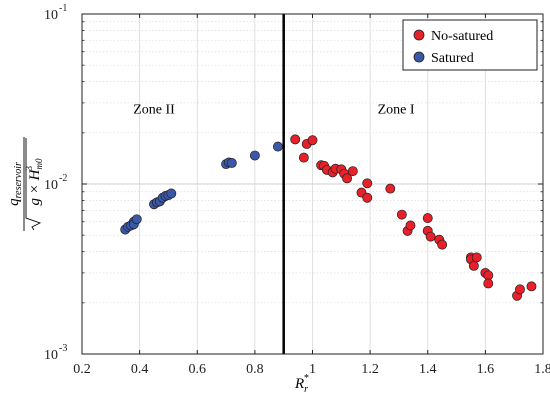 Image resolution: width=550 pixels, height=400 pixels. I want to click on y-axis-label-denominator-sup: 3, so click(29, 168).